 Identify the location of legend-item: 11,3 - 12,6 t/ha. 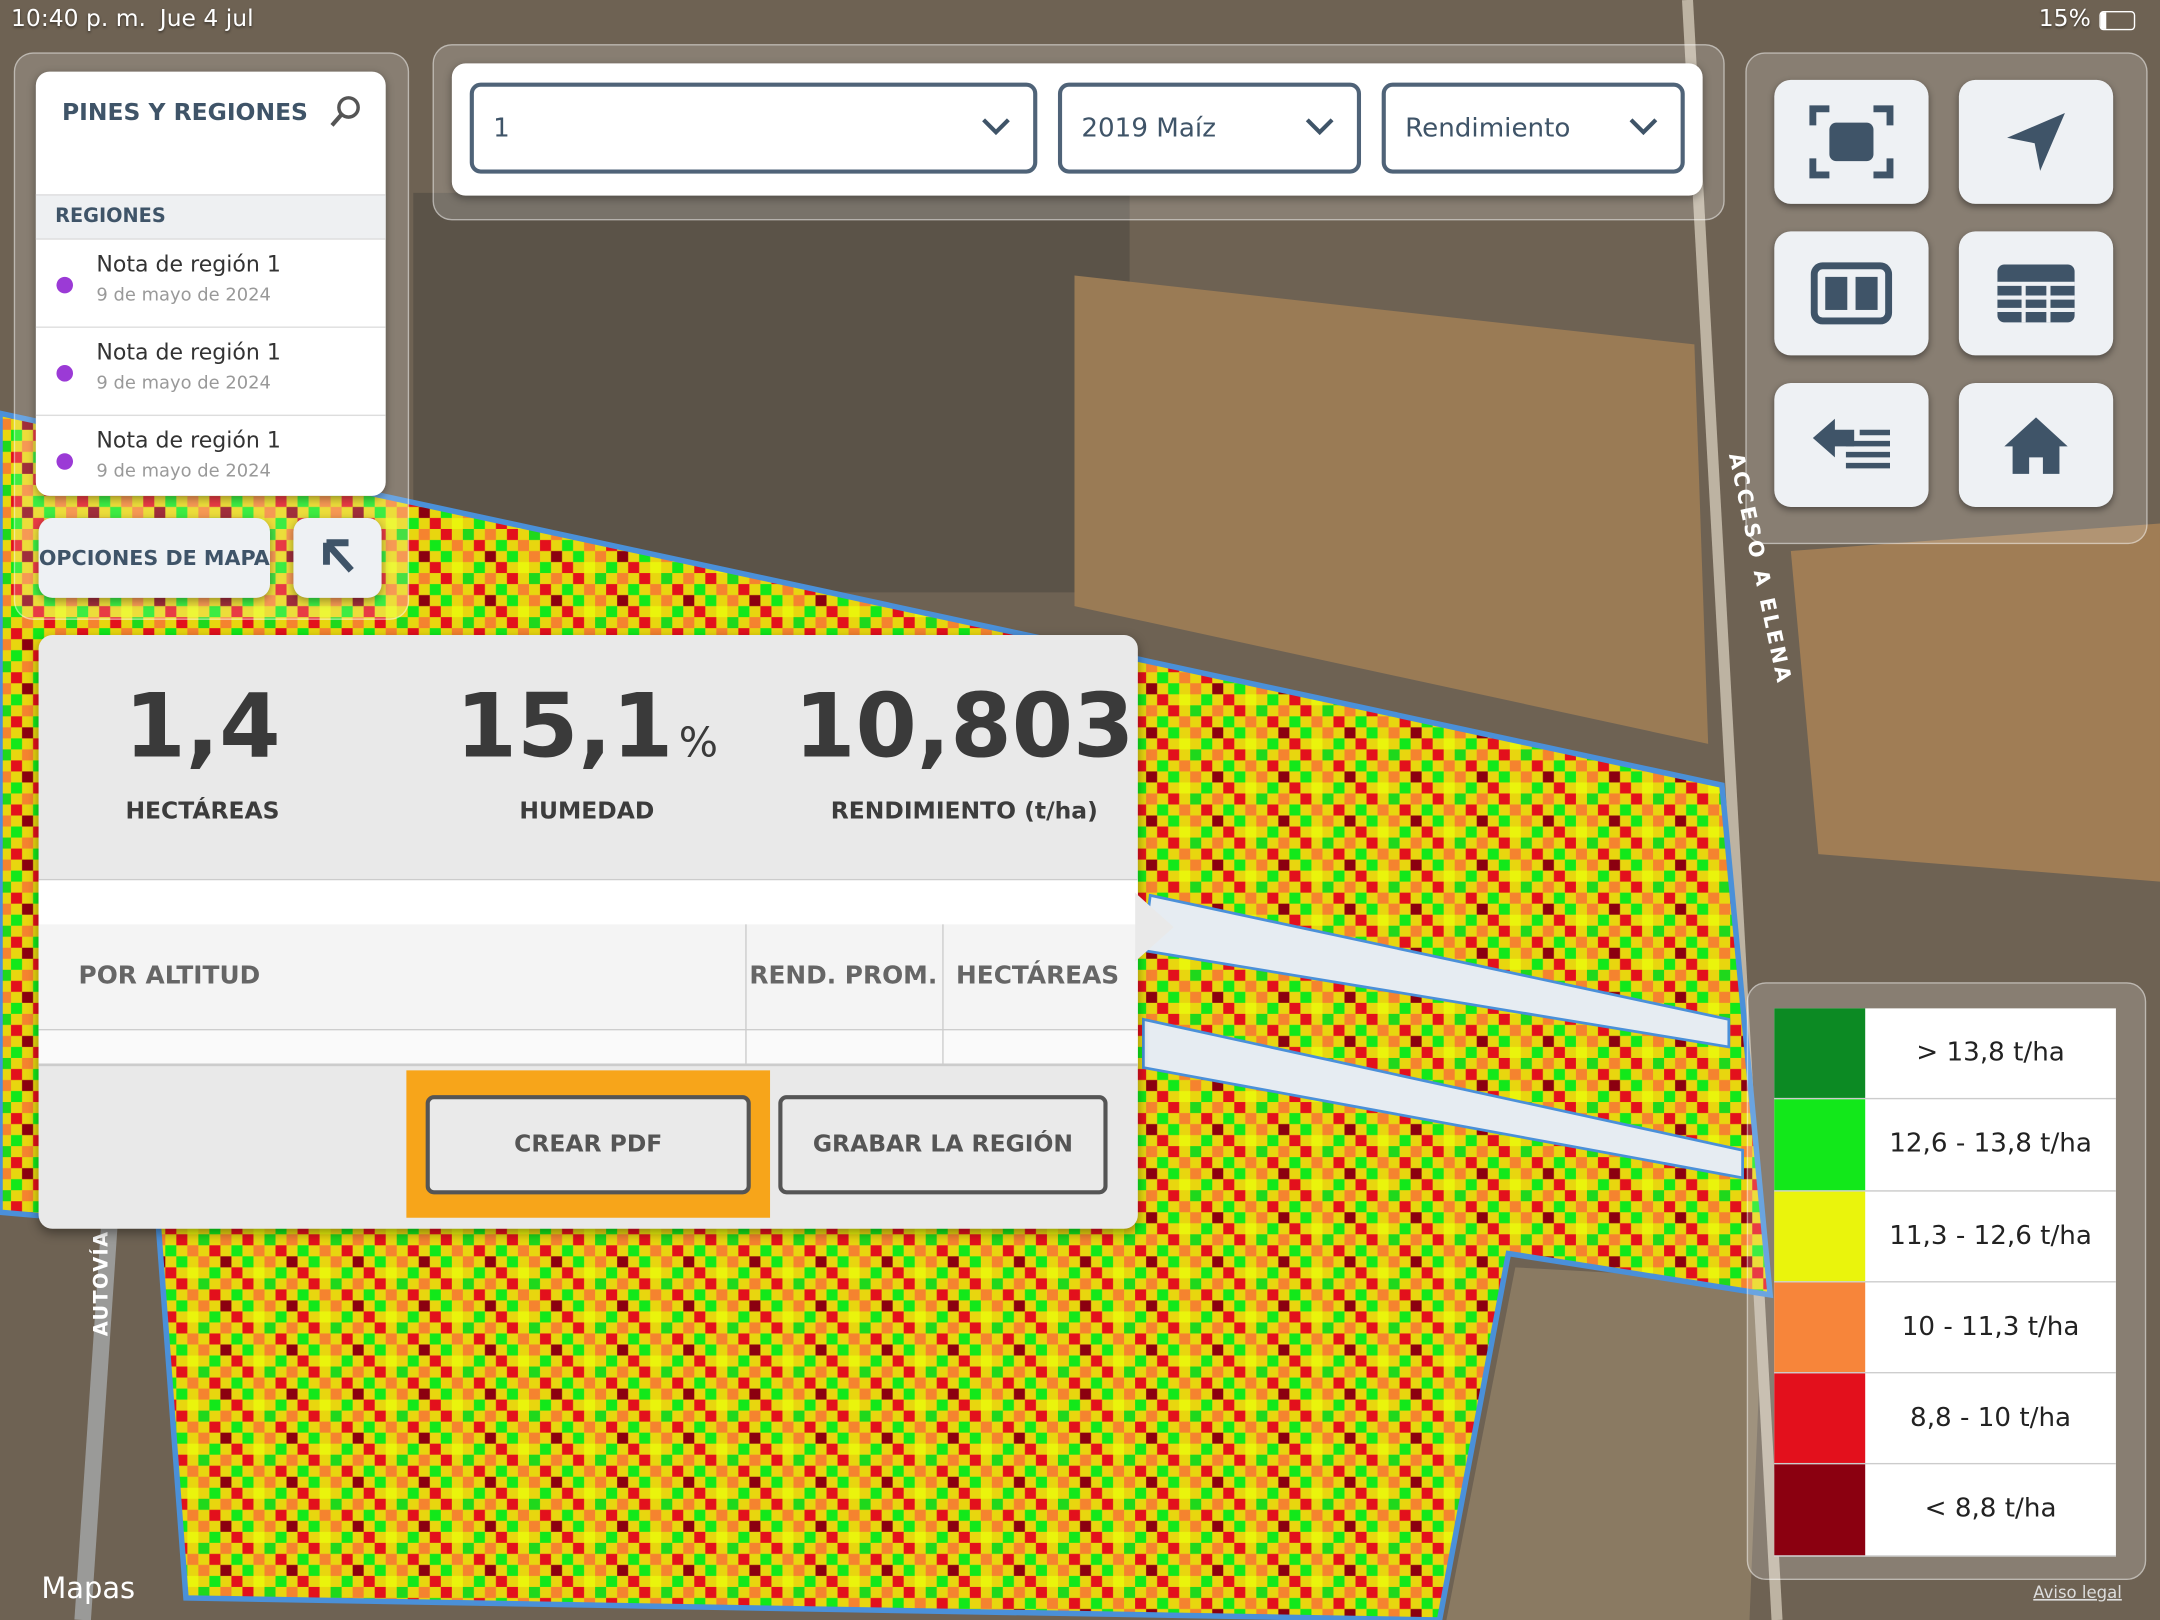
(1945, 1237).